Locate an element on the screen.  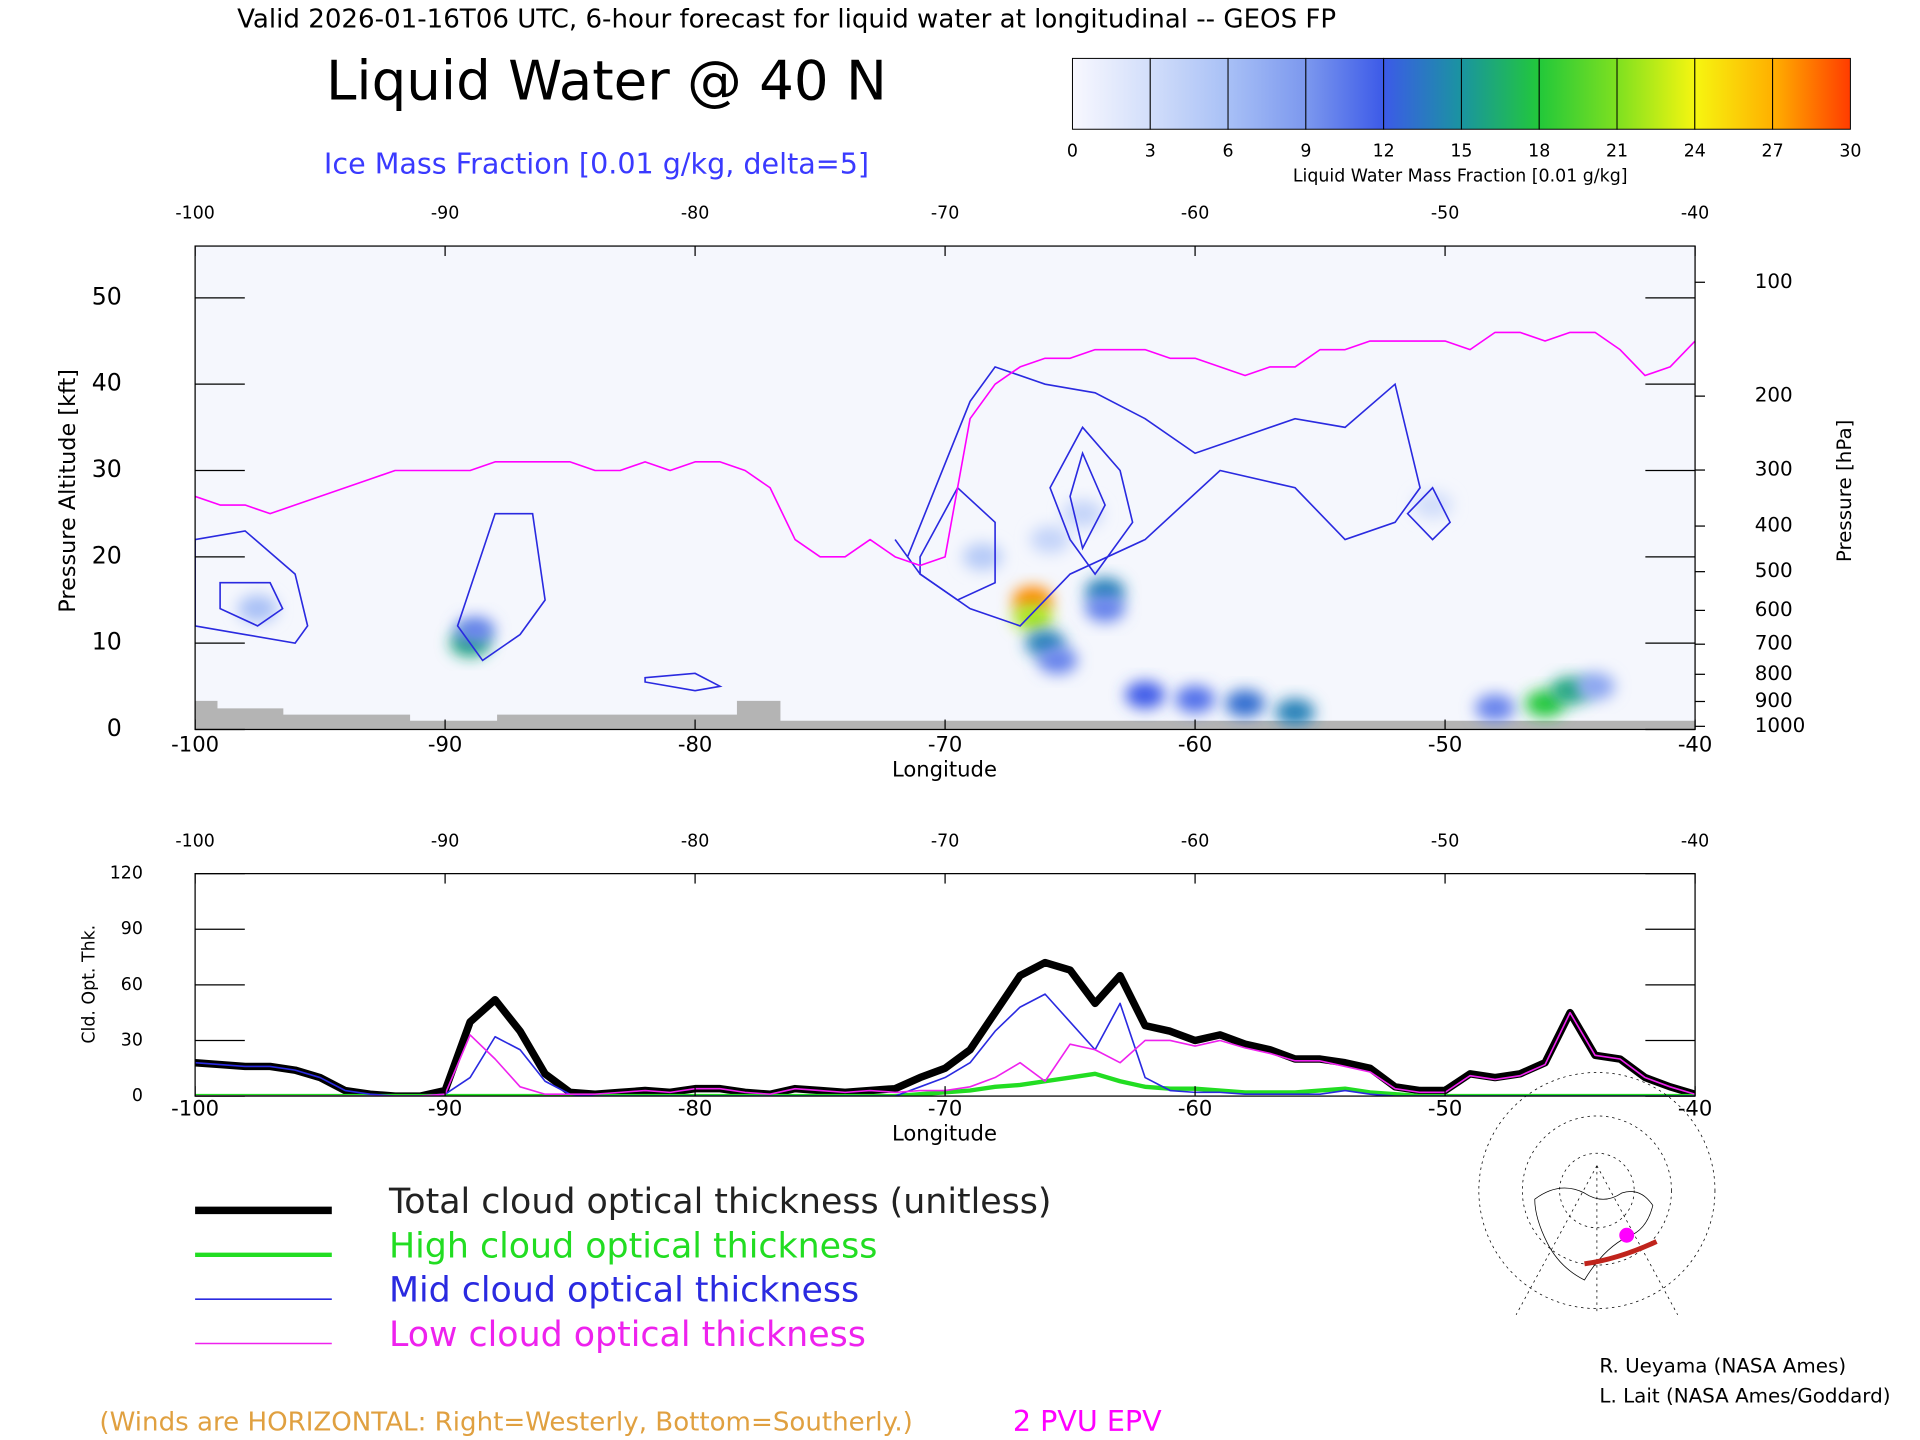
y-tick-label: 50 is located at coordinates (107, 296).